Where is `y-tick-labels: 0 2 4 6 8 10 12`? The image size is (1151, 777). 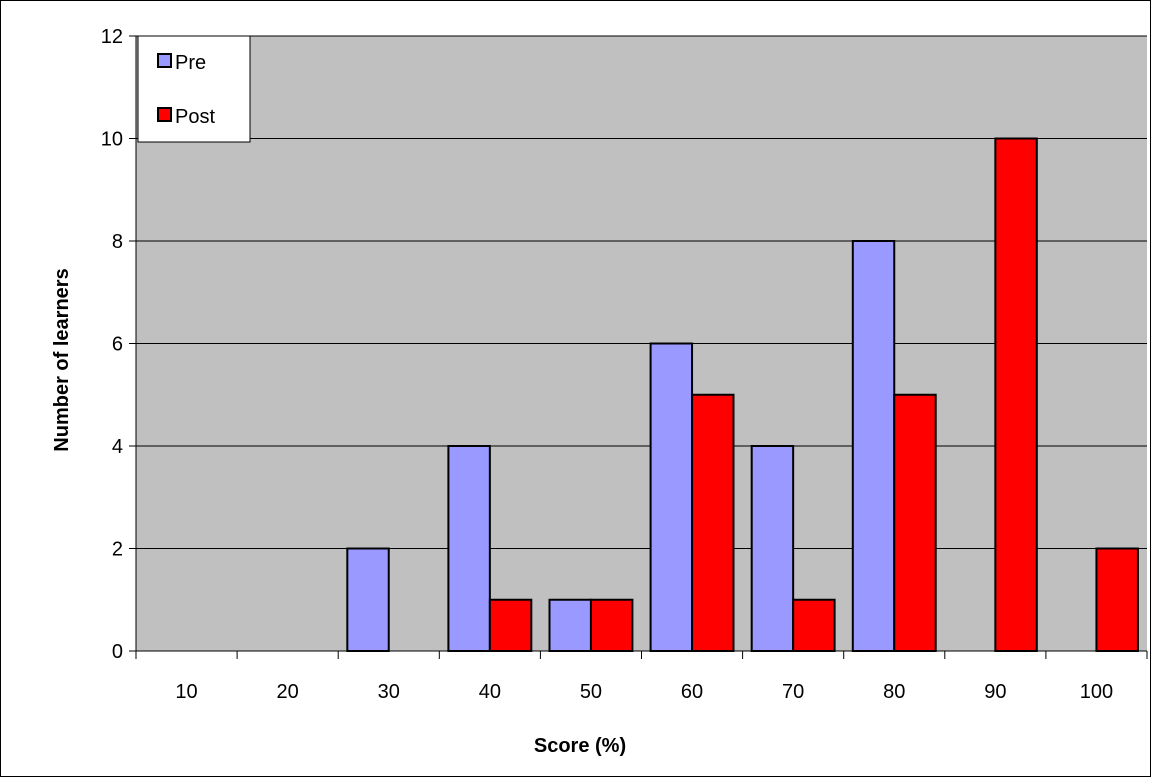
y-tick-labels: 0 2 4 6 8 10 12 is located at coordinates (112, 344).